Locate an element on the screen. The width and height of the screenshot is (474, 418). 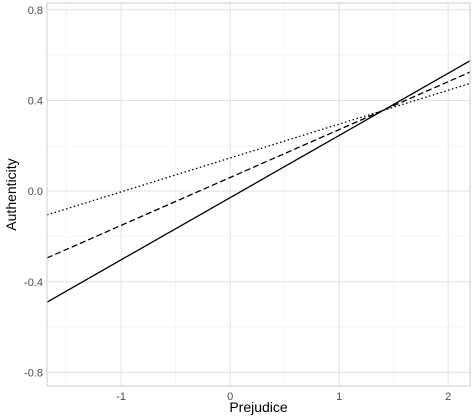
y-tick-label: 0.4 is located at coordinates (35, 101).